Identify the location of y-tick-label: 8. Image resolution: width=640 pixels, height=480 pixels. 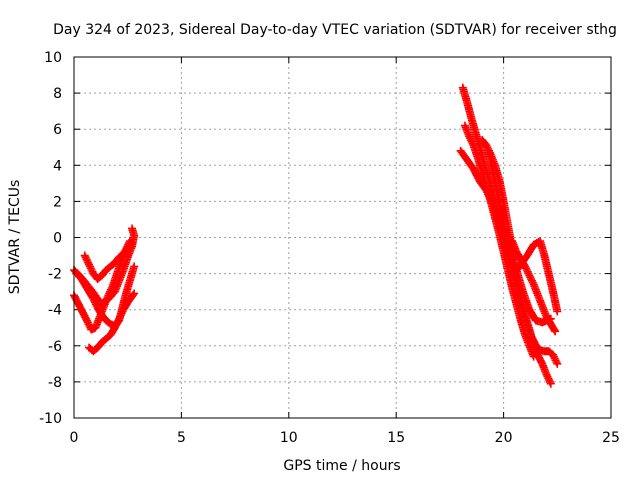
(57, 94).